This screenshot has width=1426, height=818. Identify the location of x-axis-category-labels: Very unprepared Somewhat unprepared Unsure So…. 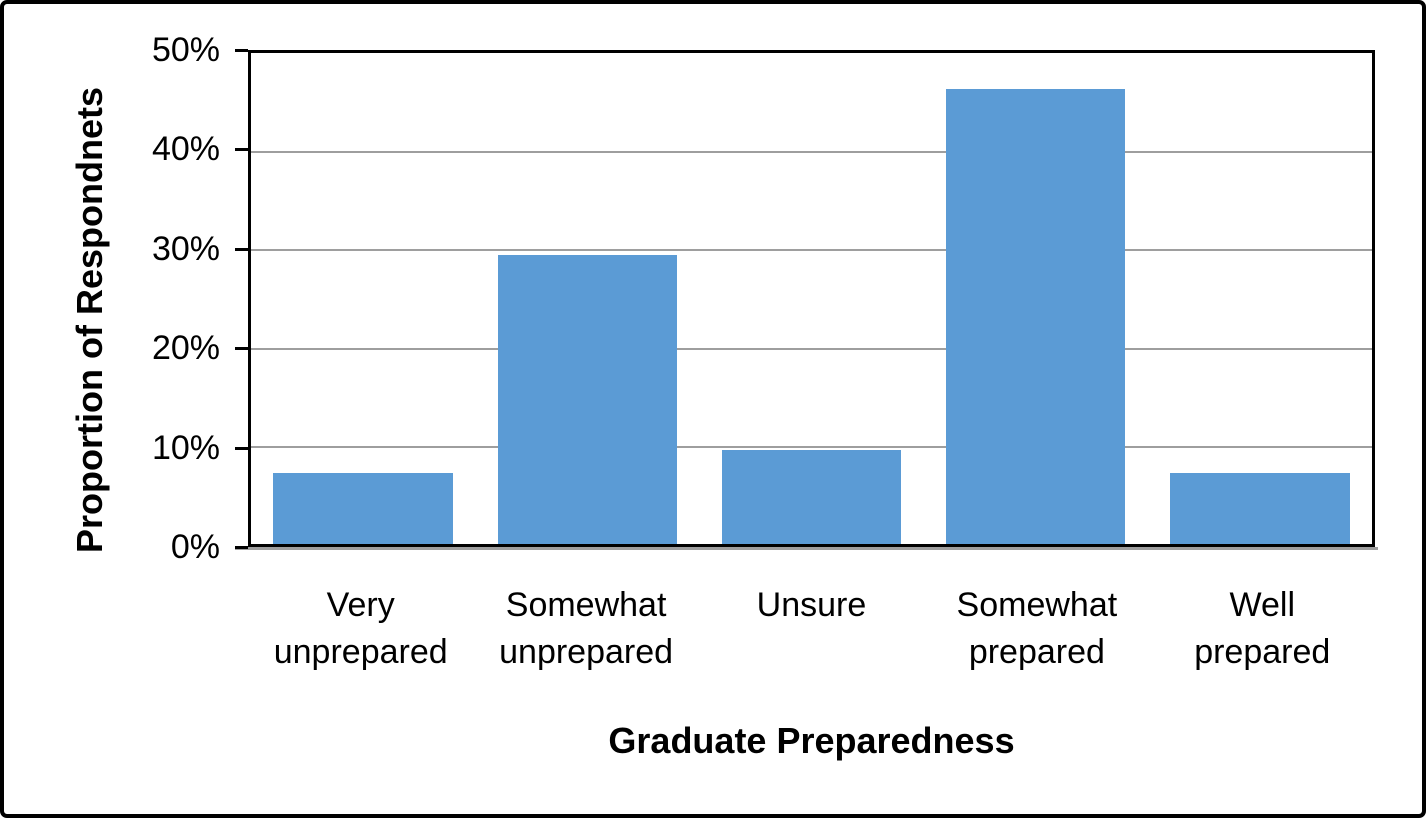
(811, 629).